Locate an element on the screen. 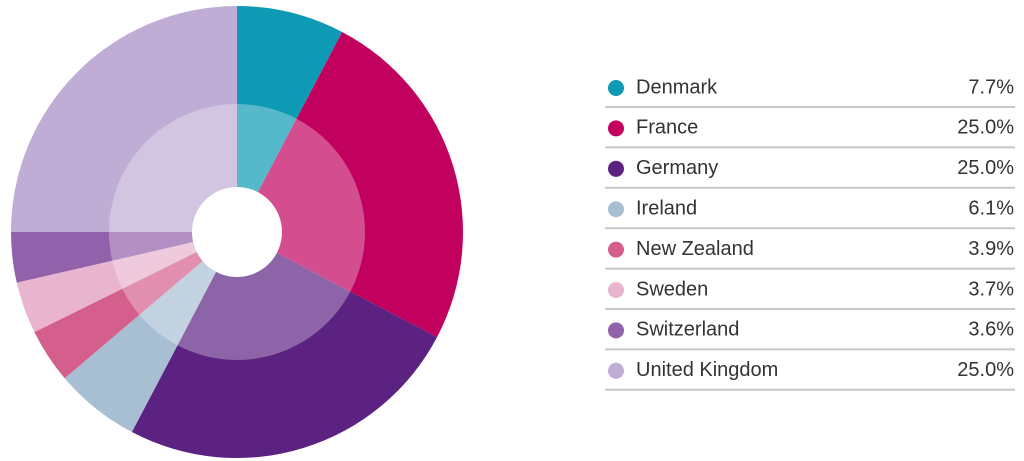 The height and width of the screenshot is (461, 1024). legend-label: United Kingdom is located at coordinates (707, 370).